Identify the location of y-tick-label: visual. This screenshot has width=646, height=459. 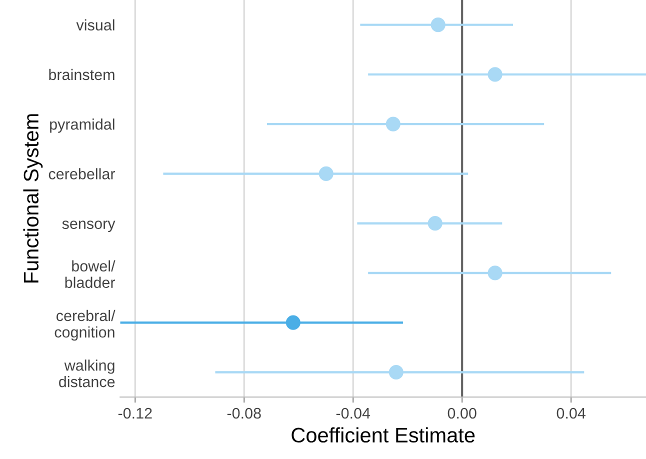
(95, 24).